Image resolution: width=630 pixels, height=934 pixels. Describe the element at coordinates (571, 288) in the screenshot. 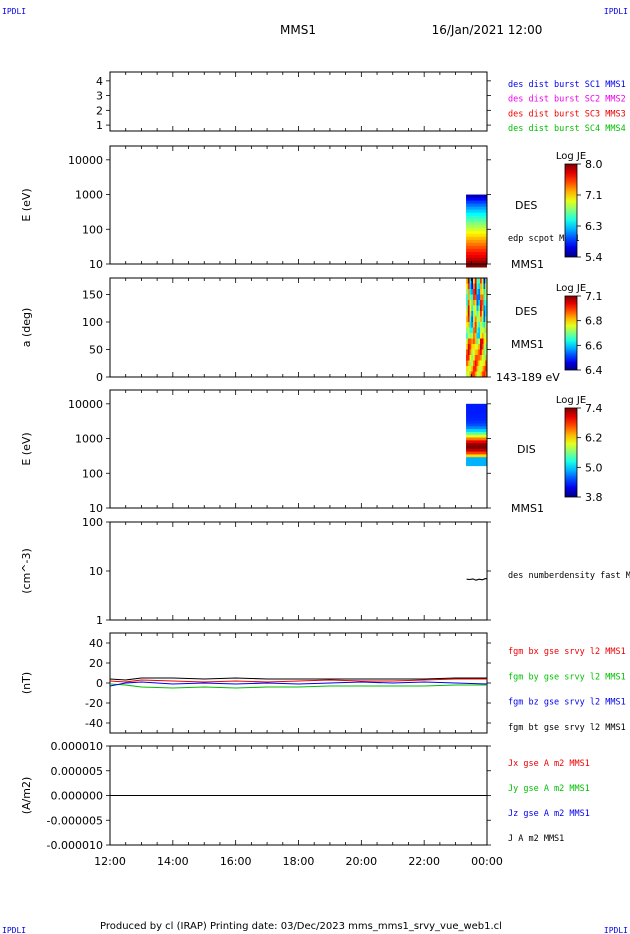

I see `pitch-colorbar-title: Log JE` at that location.